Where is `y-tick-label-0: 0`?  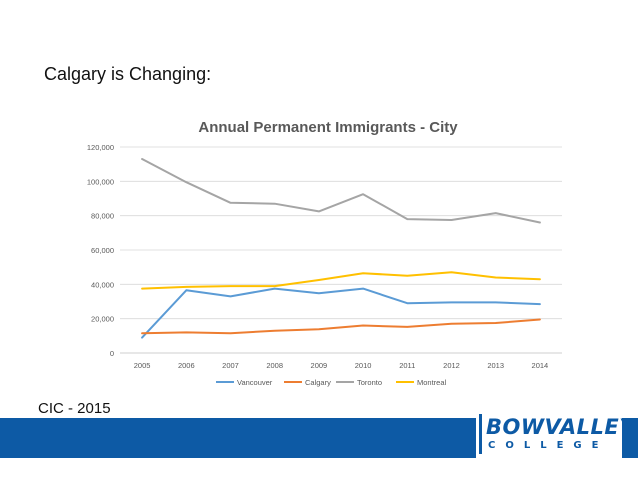
y-tick-label-0: 0 is located at coordinates (112, 353).